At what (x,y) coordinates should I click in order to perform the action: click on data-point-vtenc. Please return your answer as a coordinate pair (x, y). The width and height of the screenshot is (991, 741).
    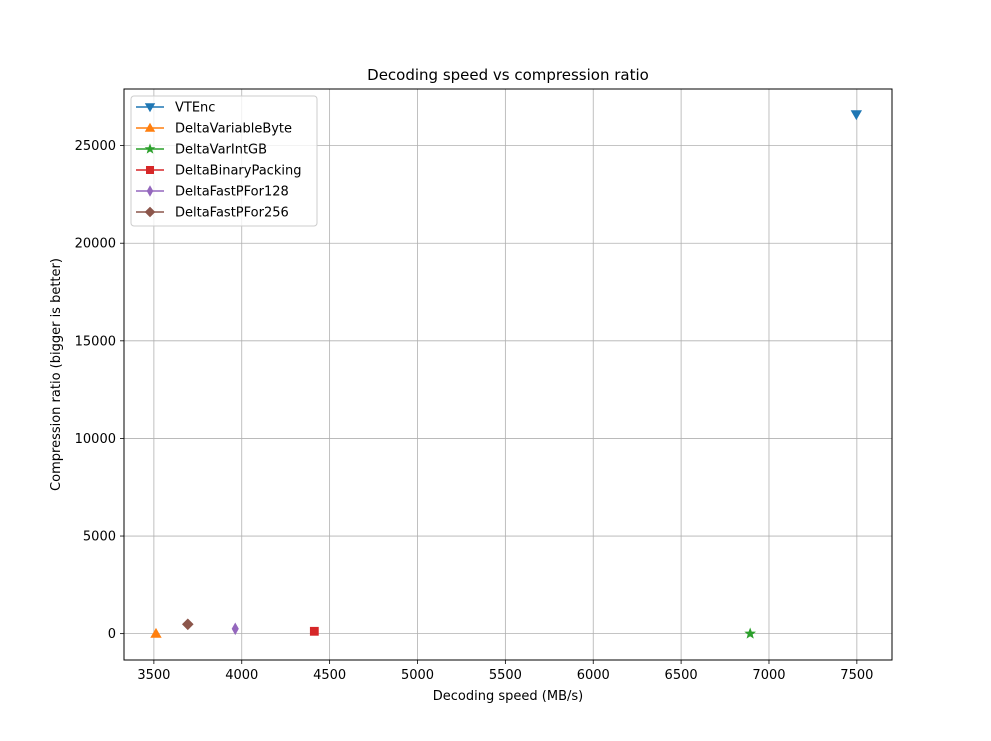
    Looking at the image, I should click on (856, 115).